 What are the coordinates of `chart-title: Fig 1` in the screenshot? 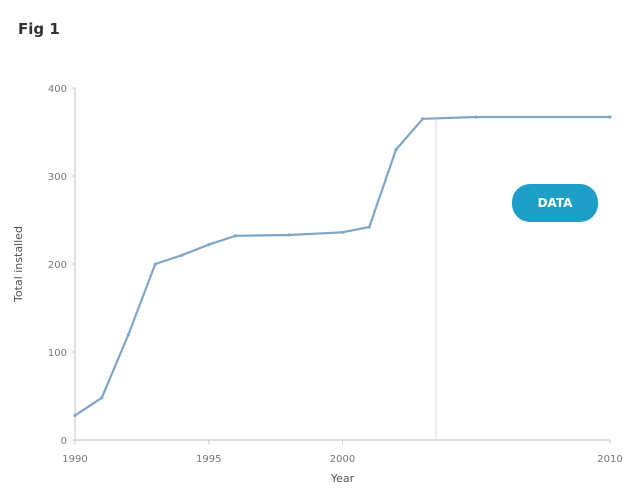 It's located at (39, 29).